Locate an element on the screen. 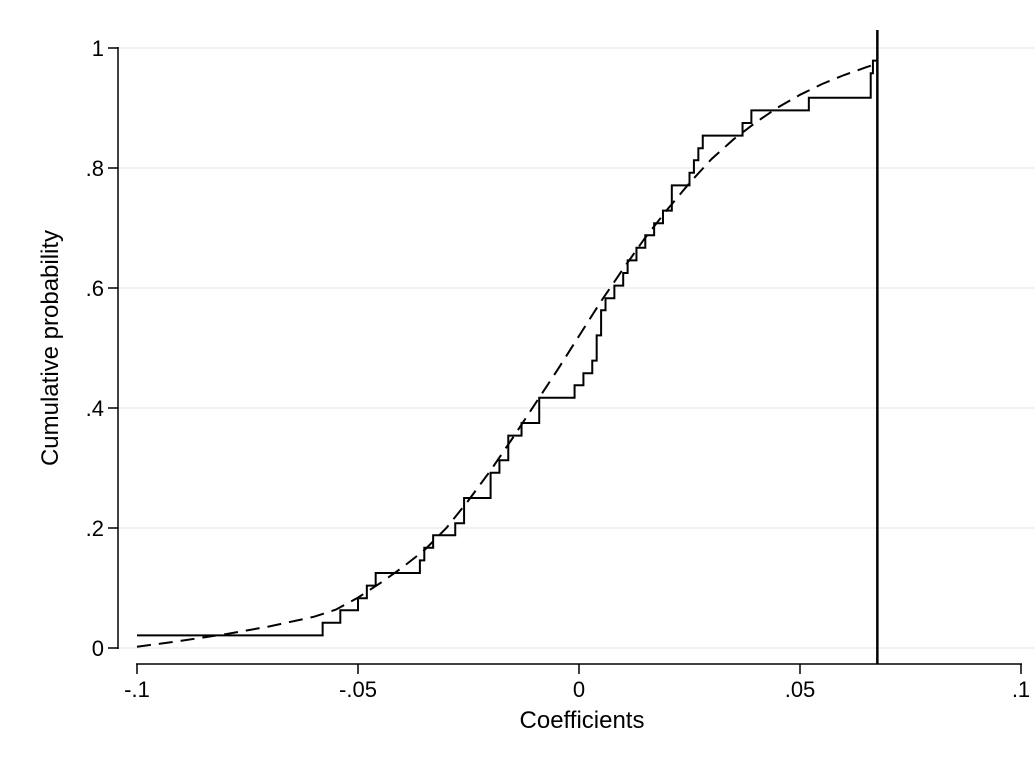 This screenshot has height=772, width=1034. x-tick-label: .1 is located at coordinates (1021, 689).